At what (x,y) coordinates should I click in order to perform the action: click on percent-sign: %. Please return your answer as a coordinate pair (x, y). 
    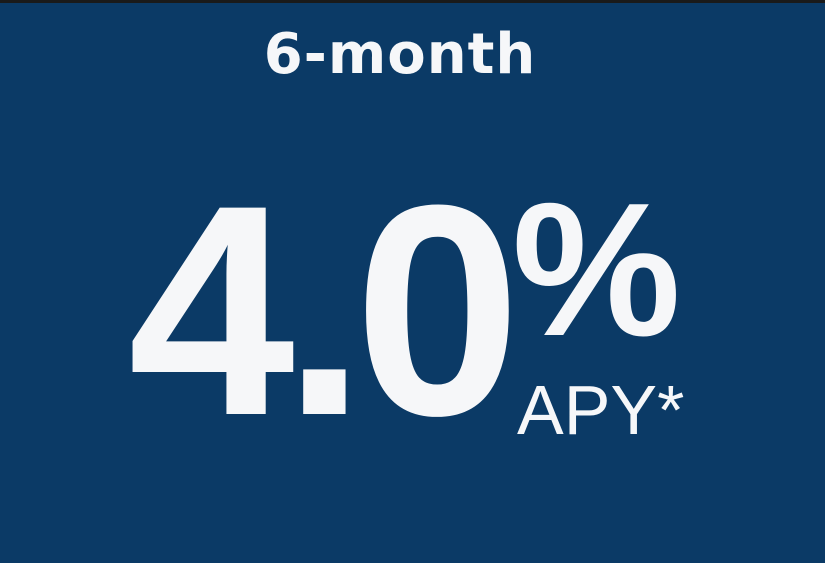
    Looking at the image, I should click on (596, 270).